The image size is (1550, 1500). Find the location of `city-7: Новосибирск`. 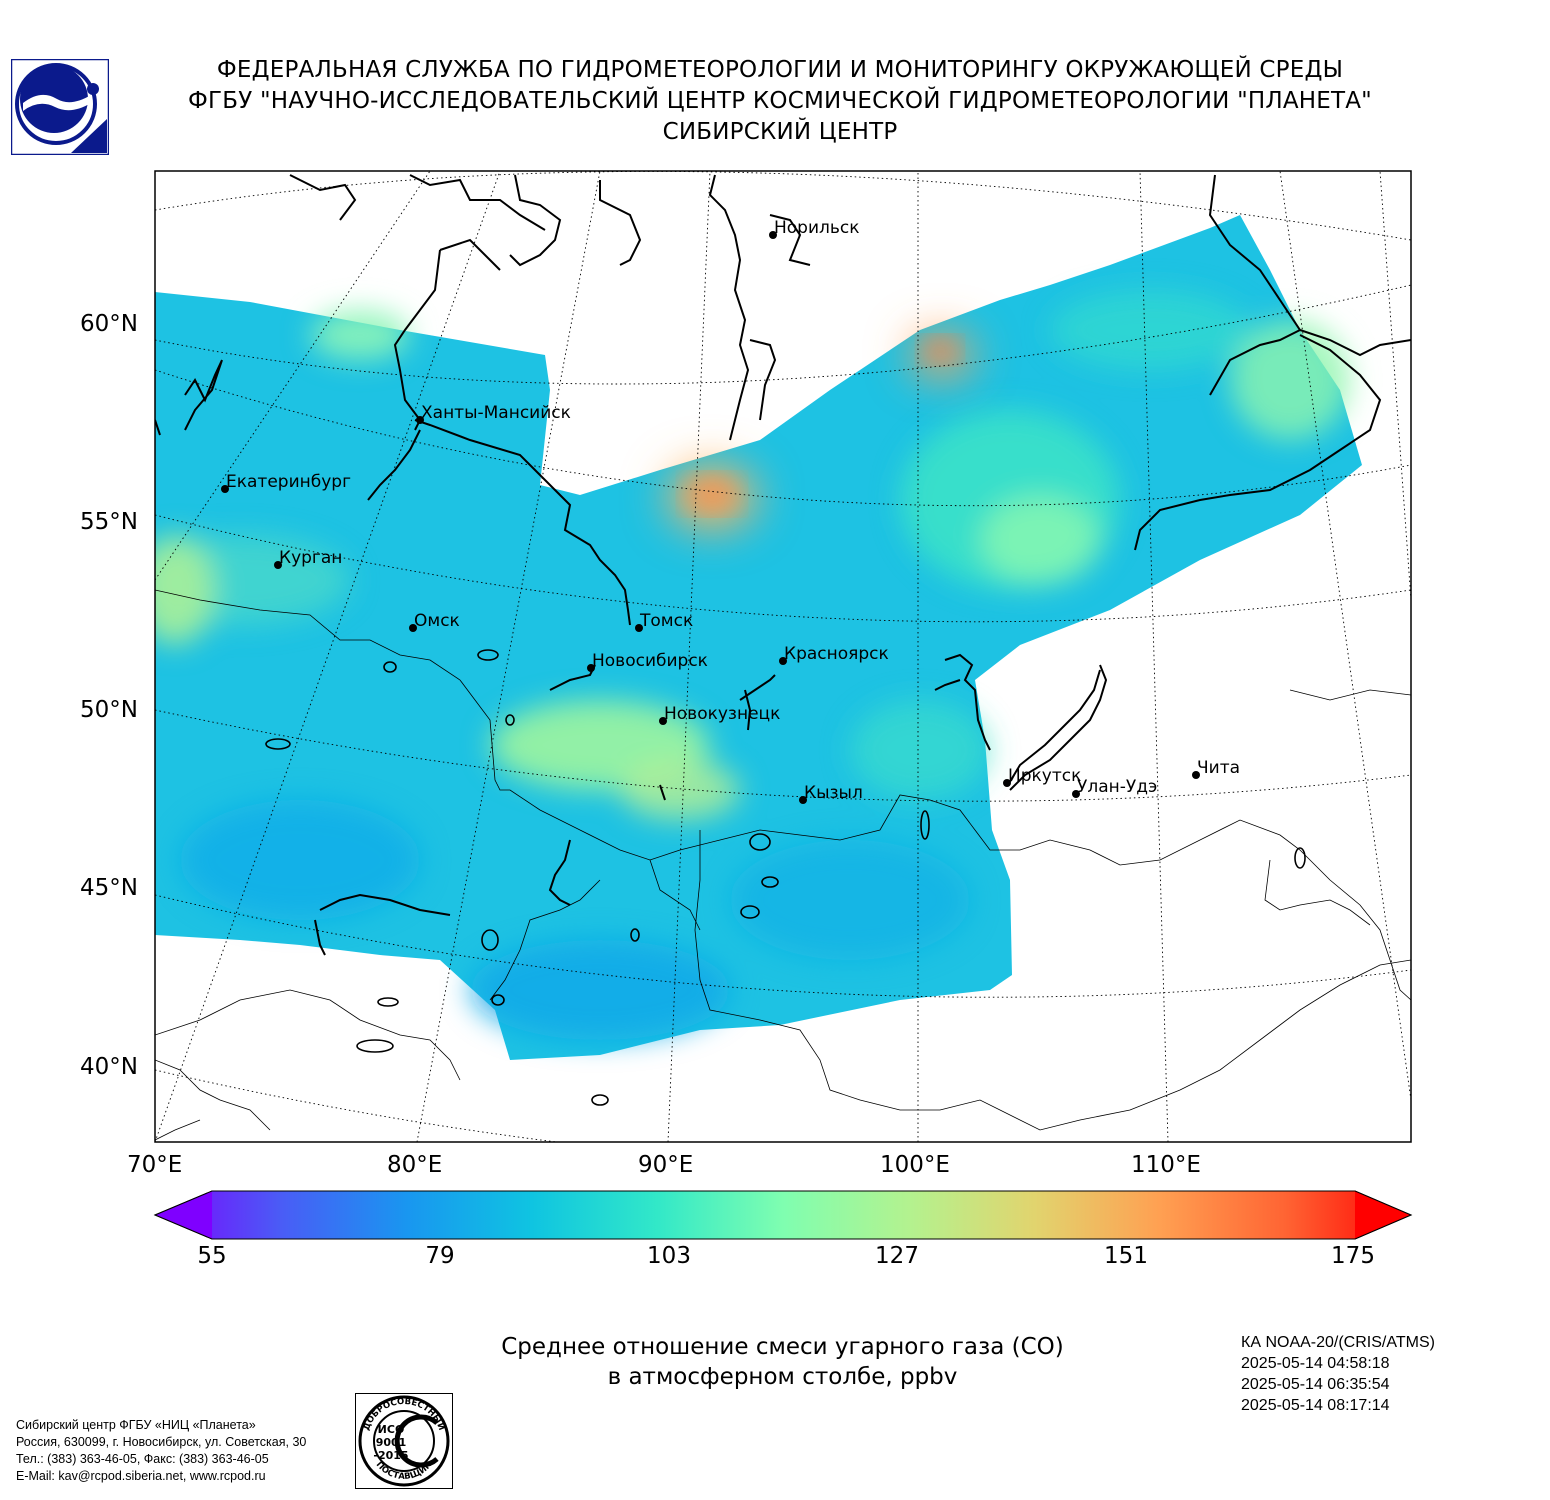

city-7: Новосибирск is located at coordinates (647, 661).